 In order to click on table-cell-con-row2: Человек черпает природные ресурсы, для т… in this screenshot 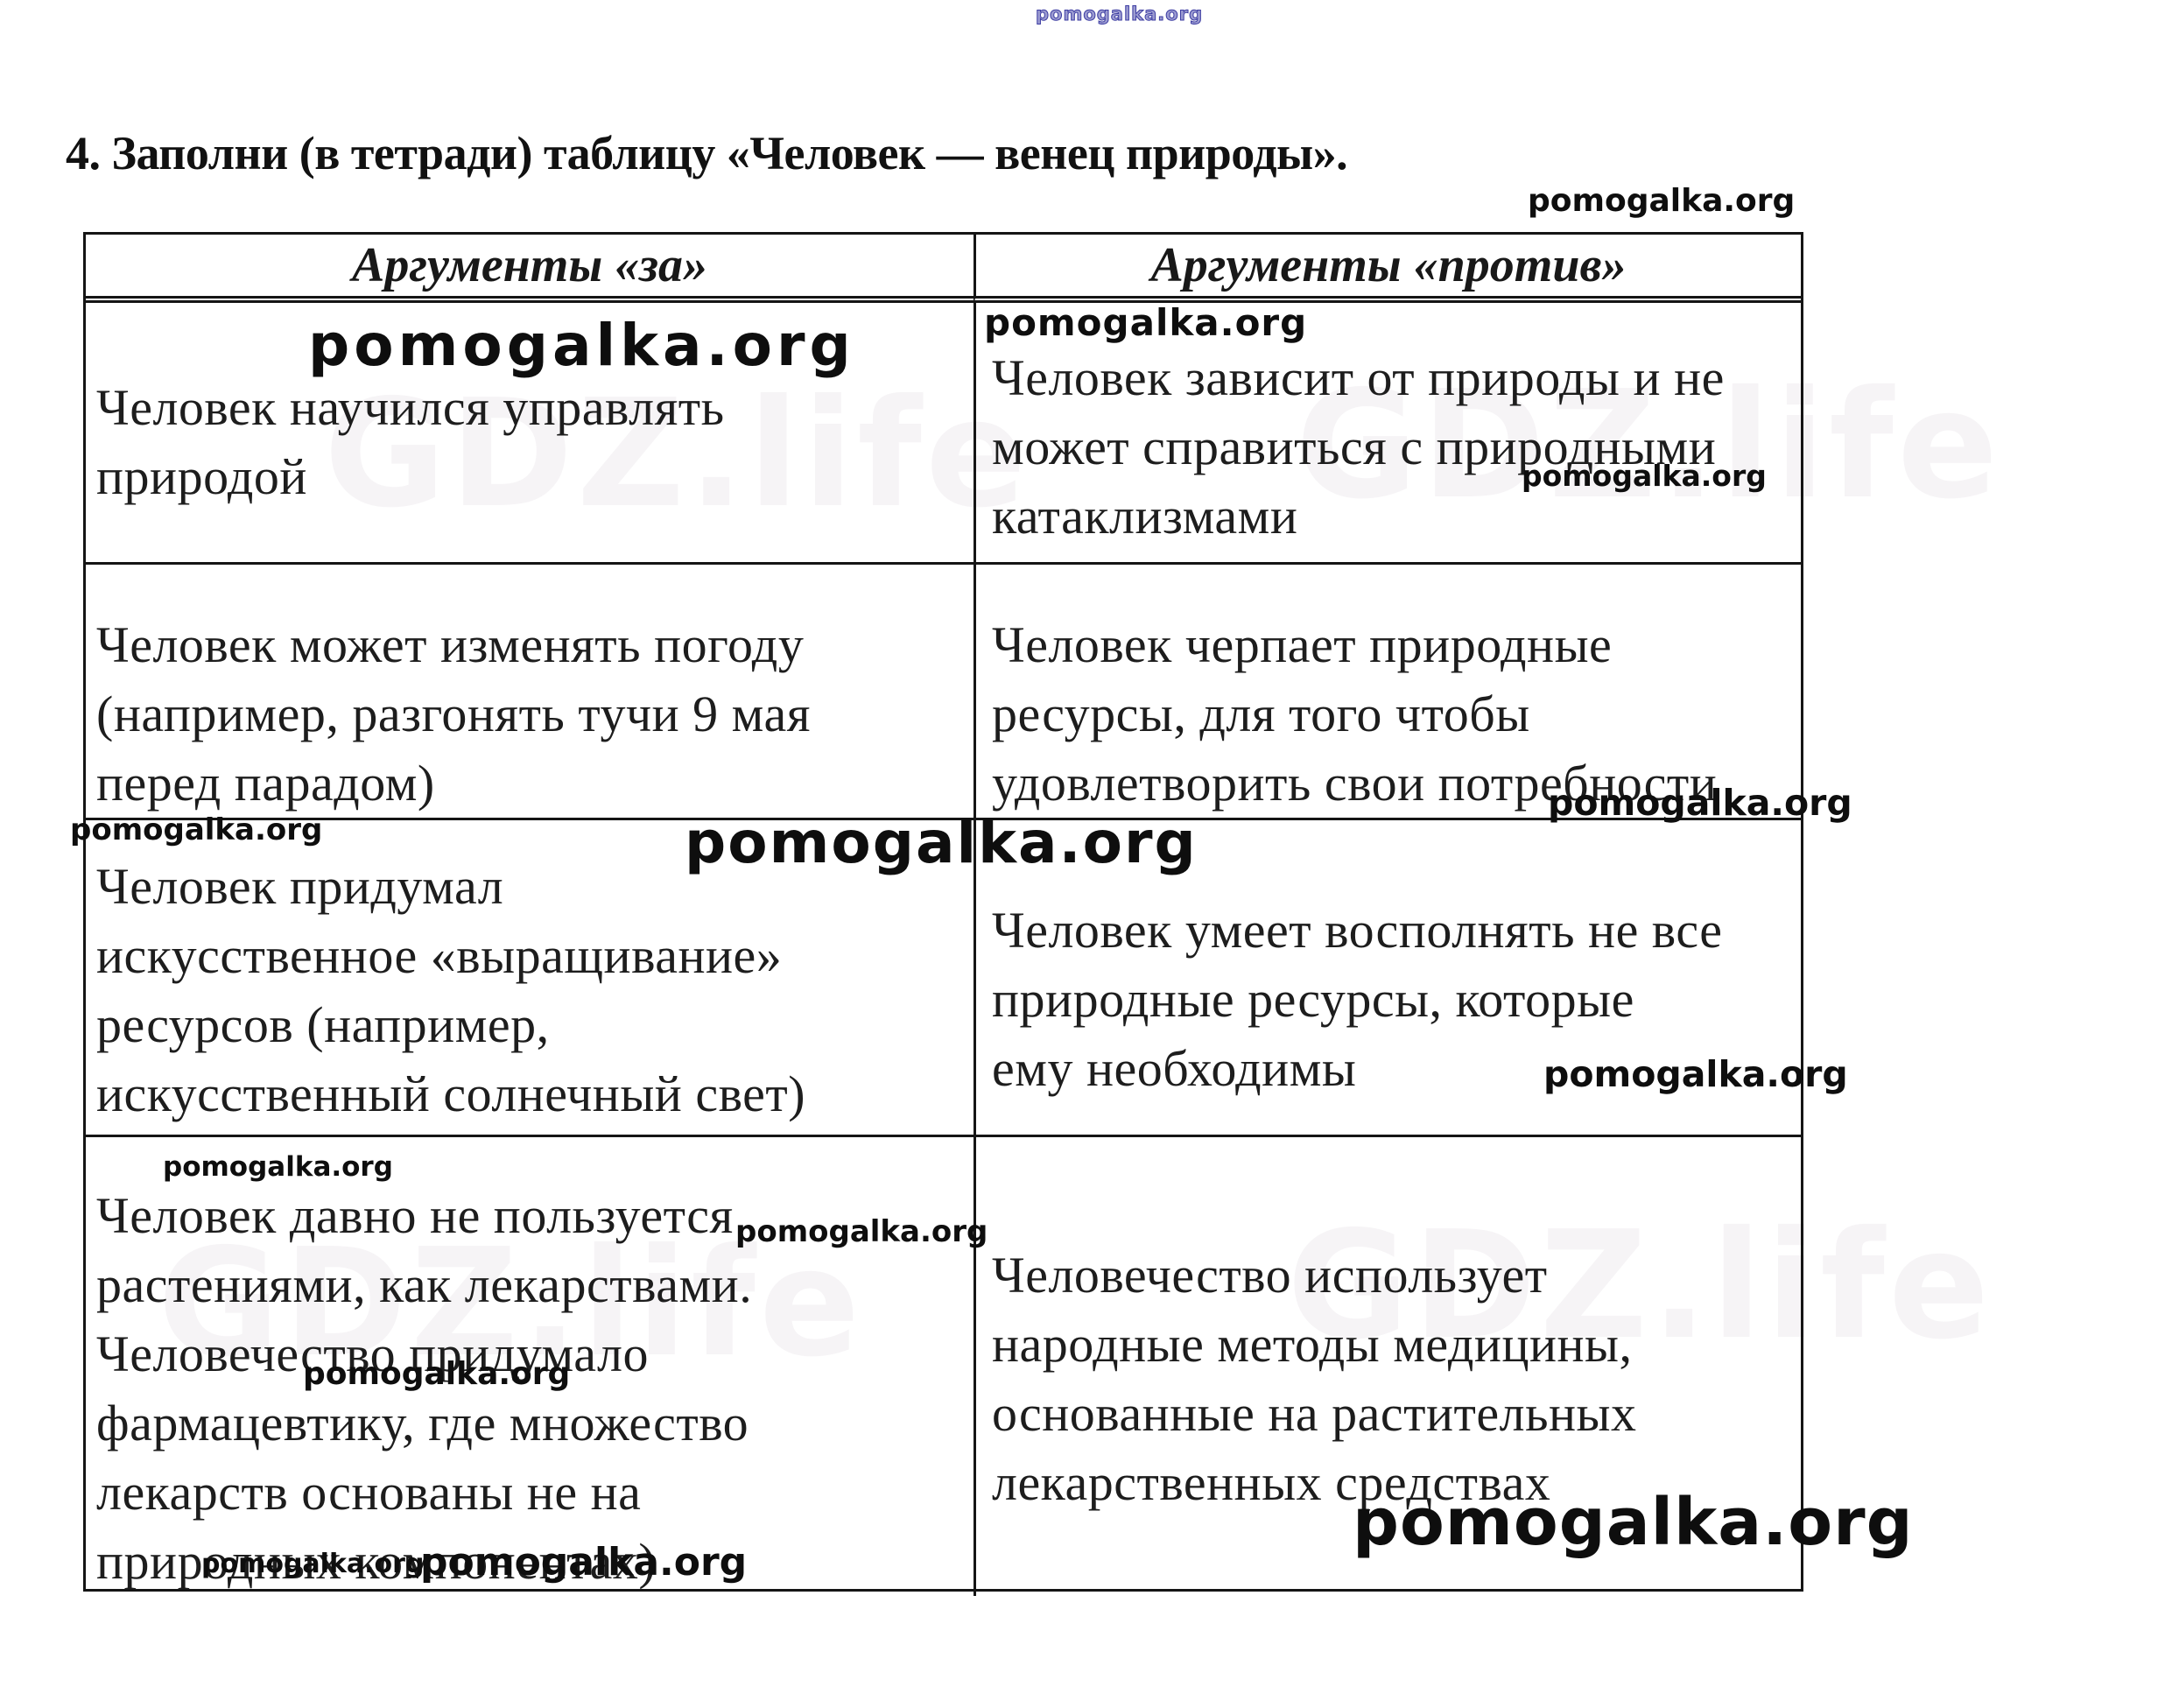, I will do `click(1387, 690)`.